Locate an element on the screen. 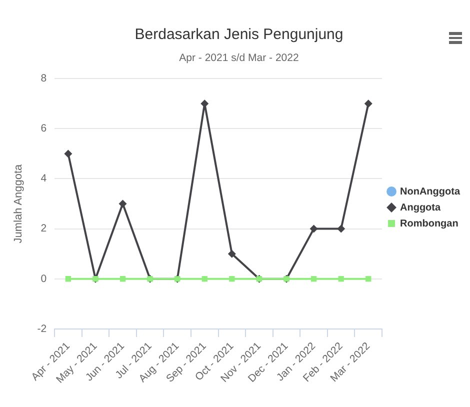 The image size is (470, 407). chart-title: Berdasarkan Jenis Pengunjung is located at coordinates (239, 35).